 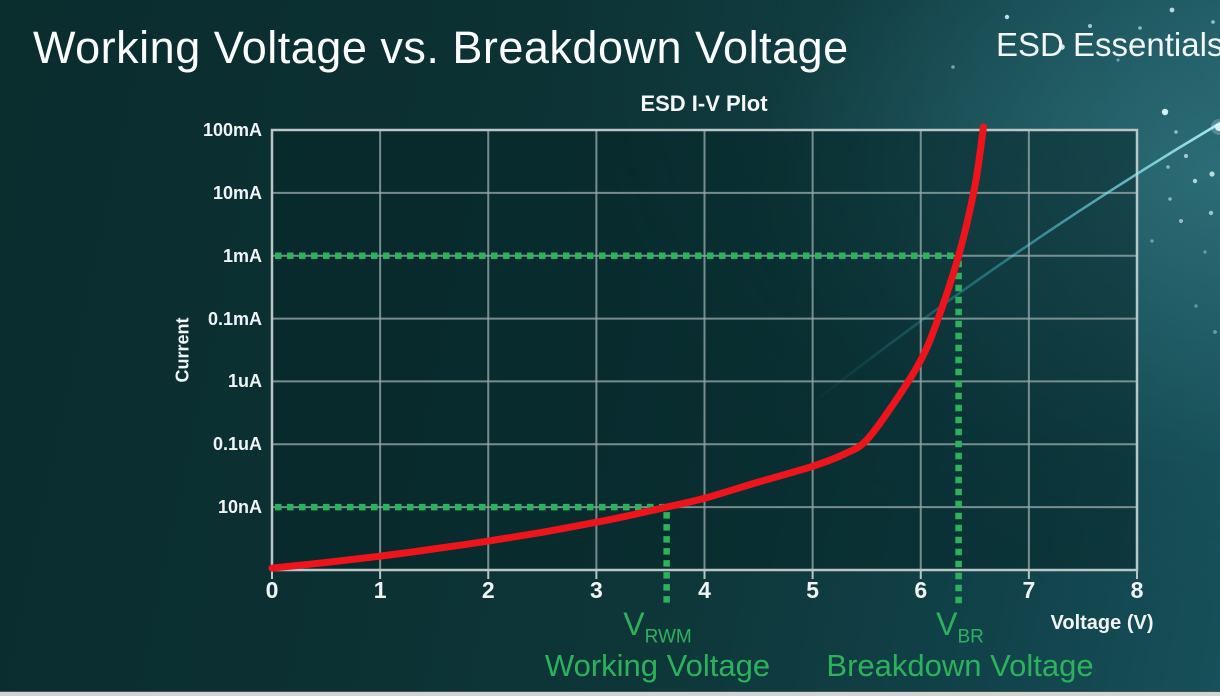 What do you see at coordinates (232, 130) in the screenshot?
I see `y-tick-label: 100mA` at bounding box center [232, 130].